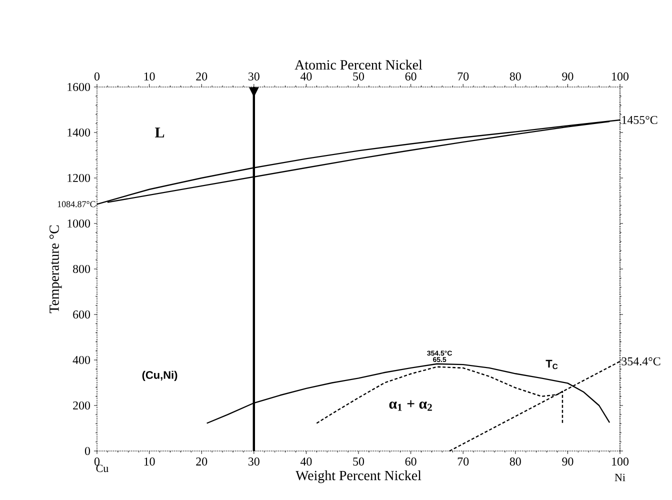  I want to click on y-tick-label: 1000, so click(79, 223).